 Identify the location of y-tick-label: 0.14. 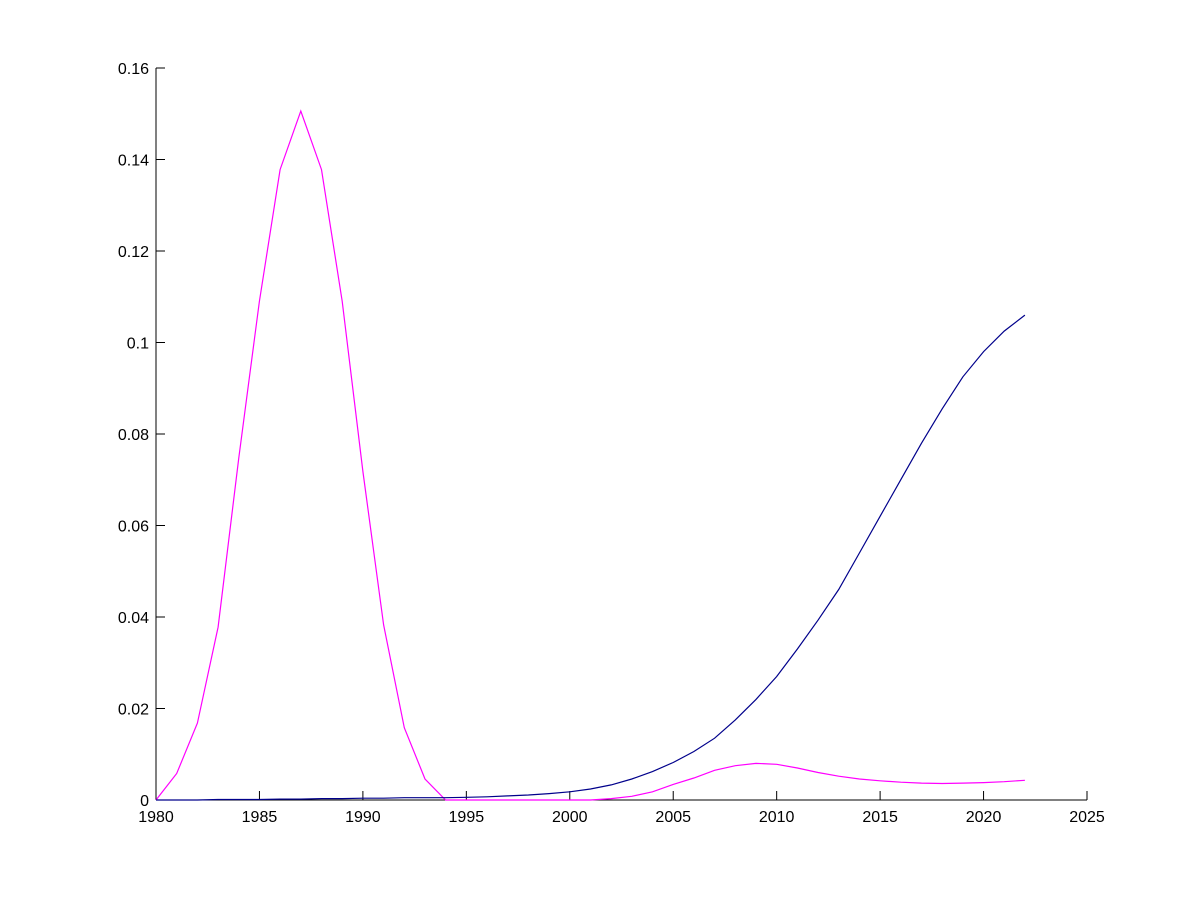
(133, 161).